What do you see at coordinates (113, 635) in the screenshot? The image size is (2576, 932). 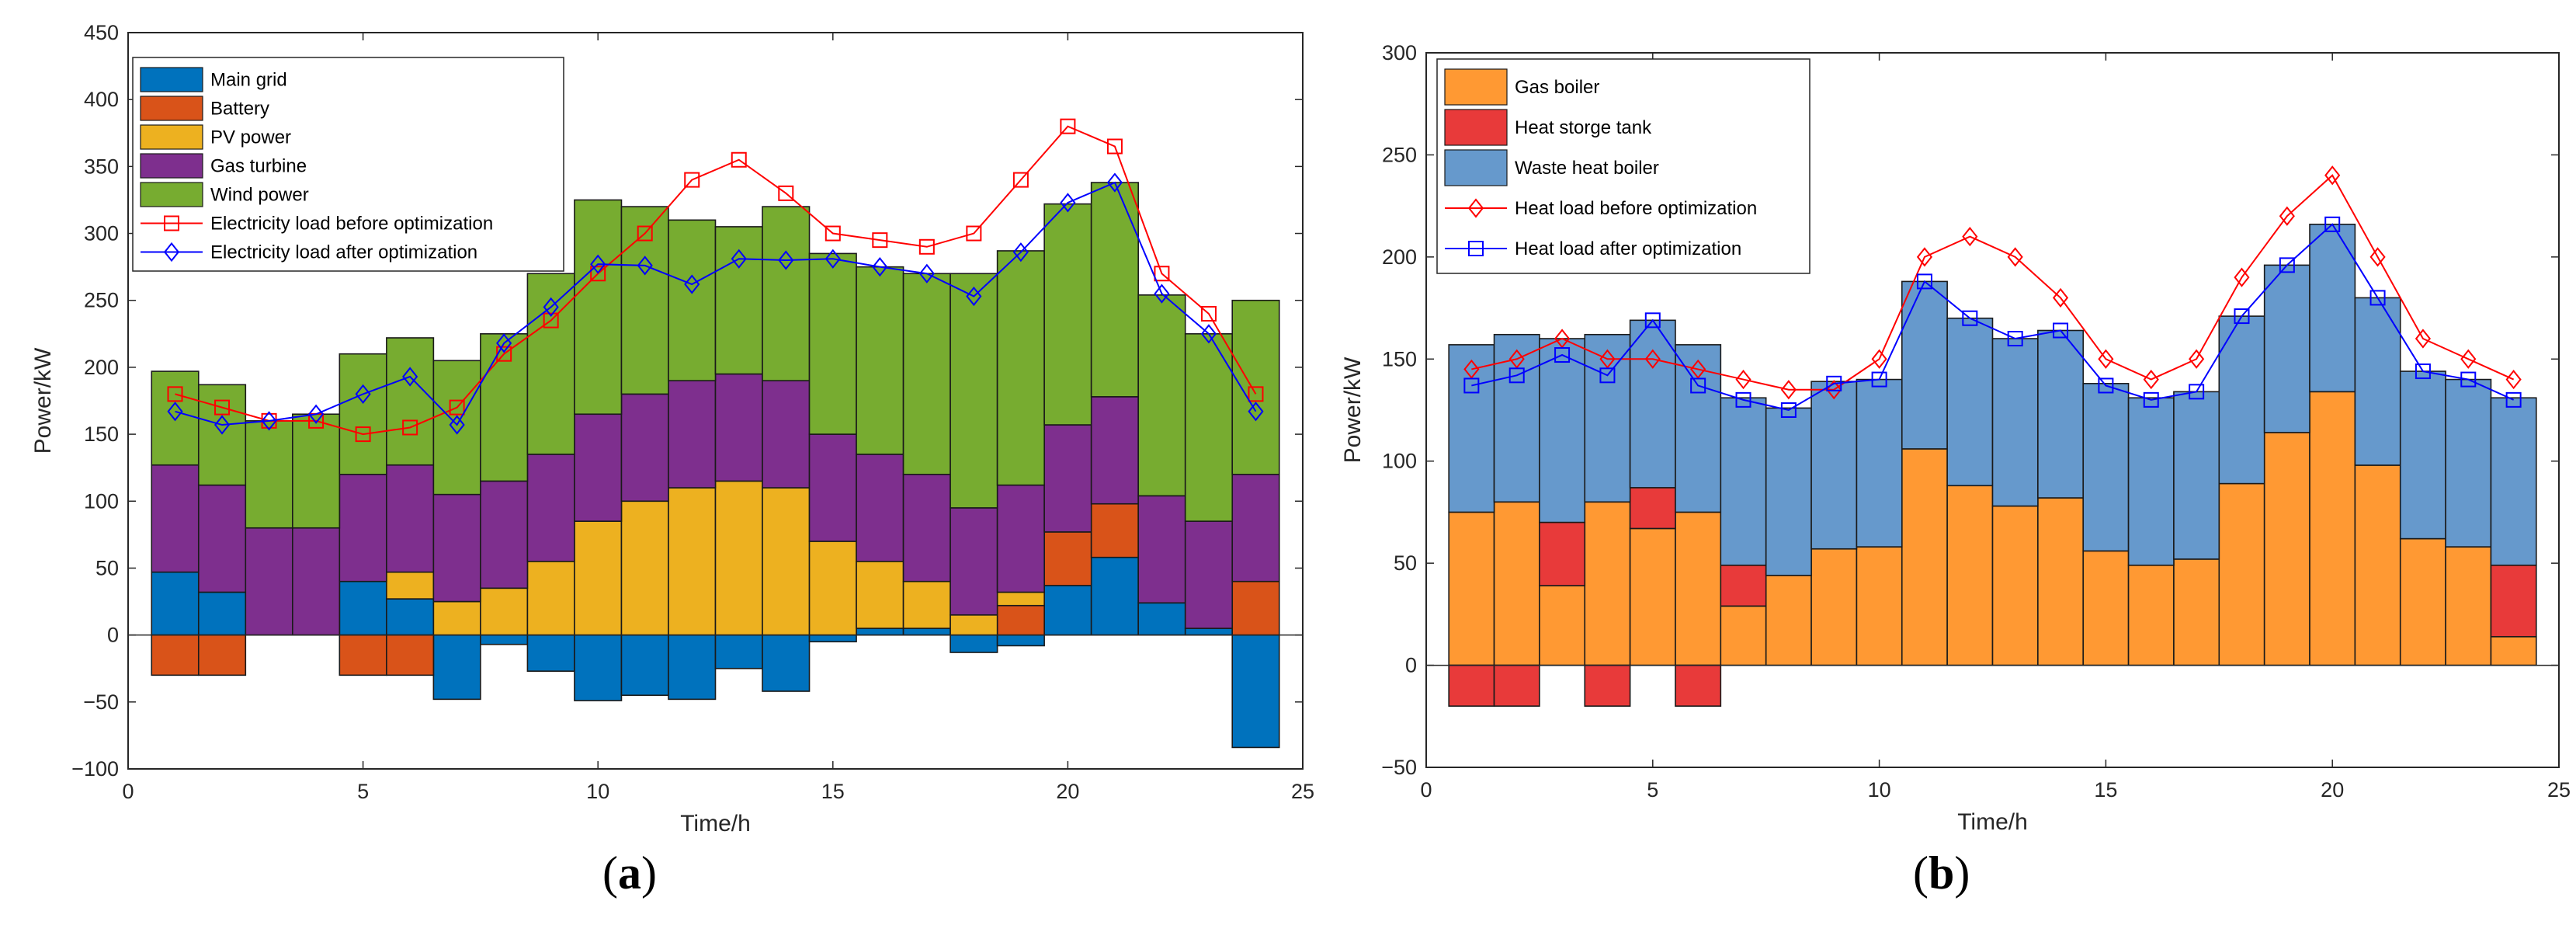 I see `chart-a-ytick-label: 0` at bounding box center [113, 635].